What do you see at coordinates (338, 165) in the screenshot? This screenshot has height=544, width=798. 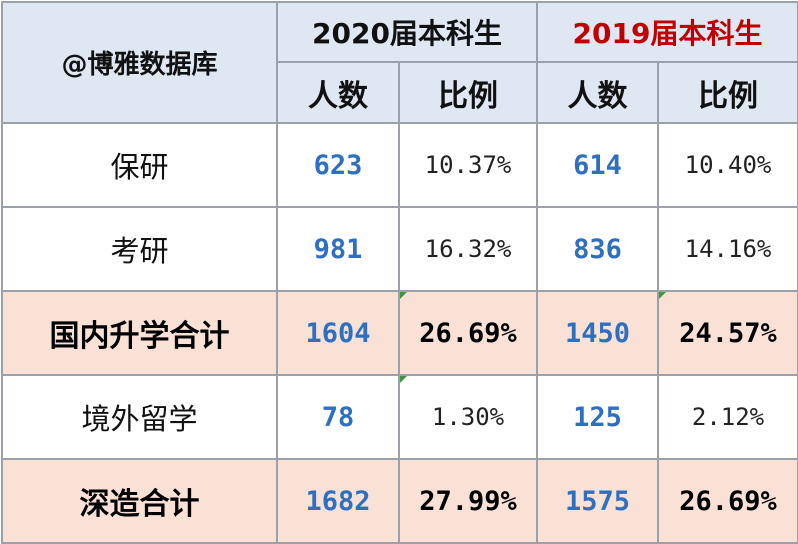 I see `count-2020-cell: 623` at bounding box center [338, 165].